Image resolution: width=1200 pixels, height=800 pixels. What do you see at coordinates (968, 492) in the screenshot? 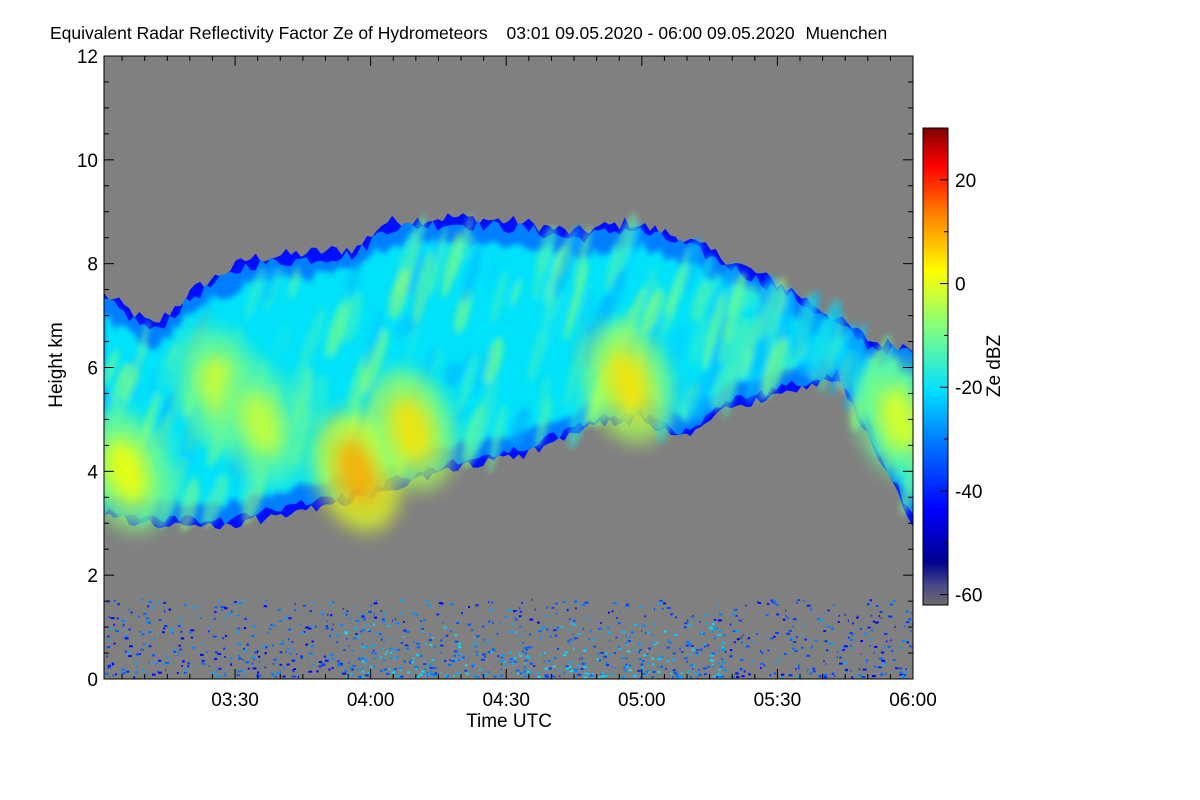
I see `colorbar-tick-label: -40` at bounding box center [968, 492].